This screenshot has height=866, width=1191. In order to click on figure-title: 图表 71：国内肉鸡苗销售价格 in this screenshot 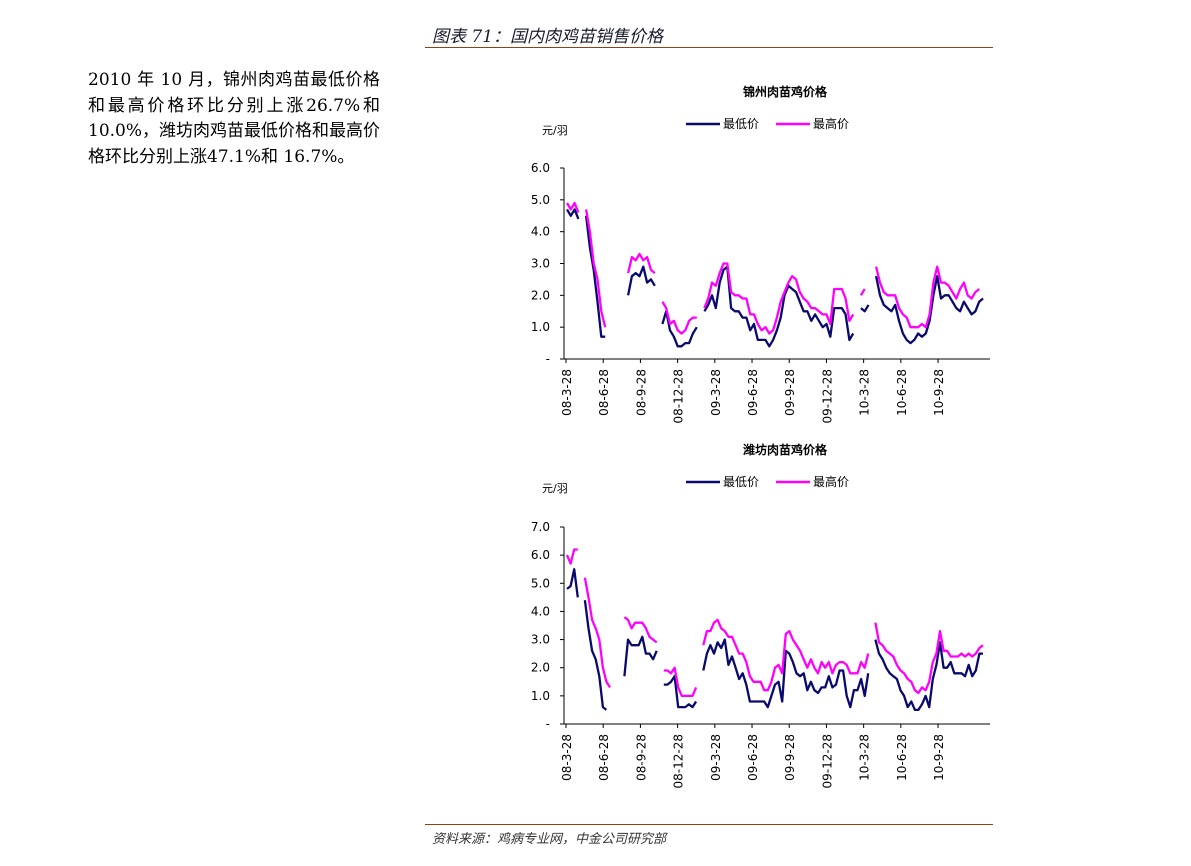, I will do `click(548, 37)`.